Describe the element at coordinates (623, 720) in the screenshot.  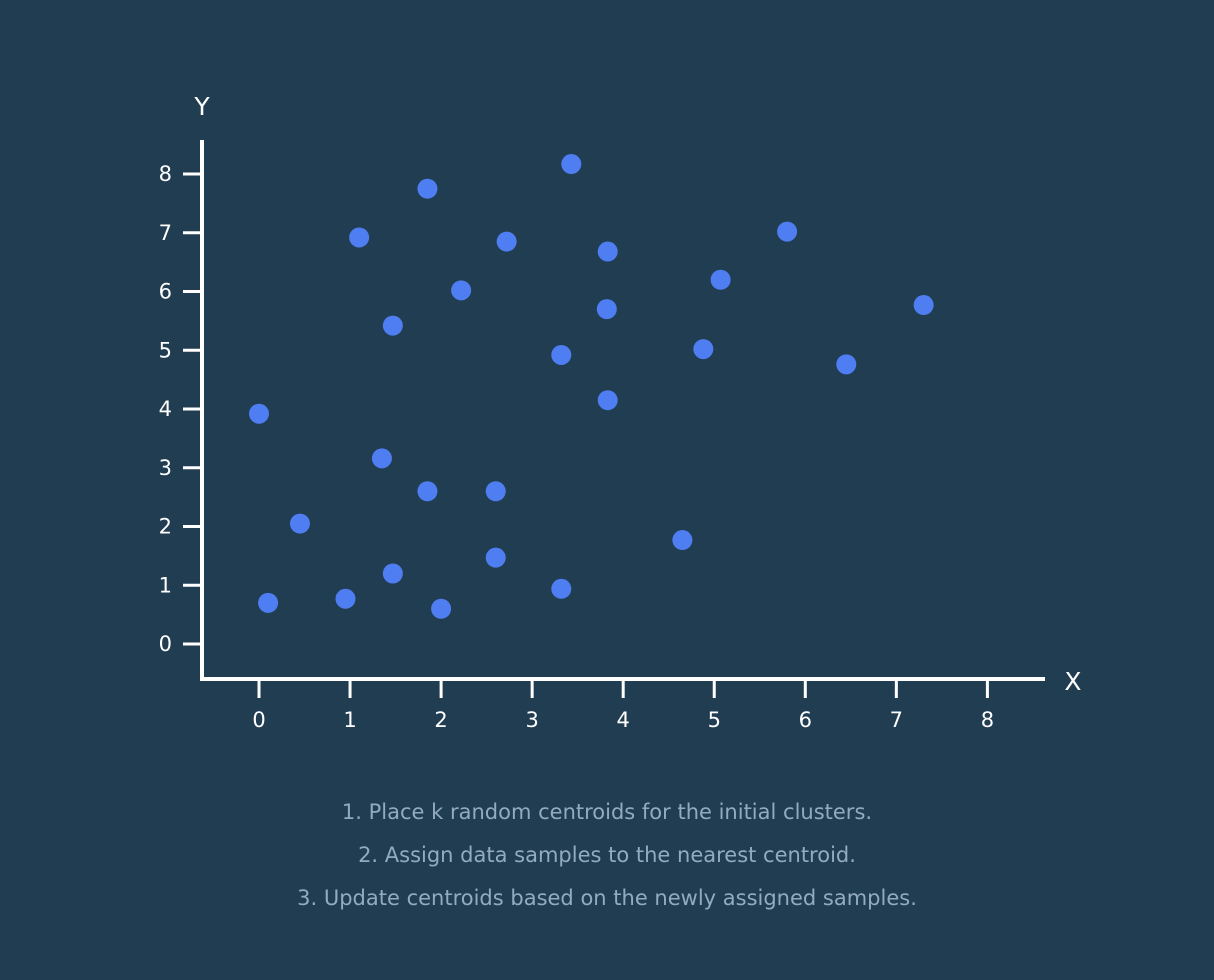
I see `x-tick-label: 4` at that location.